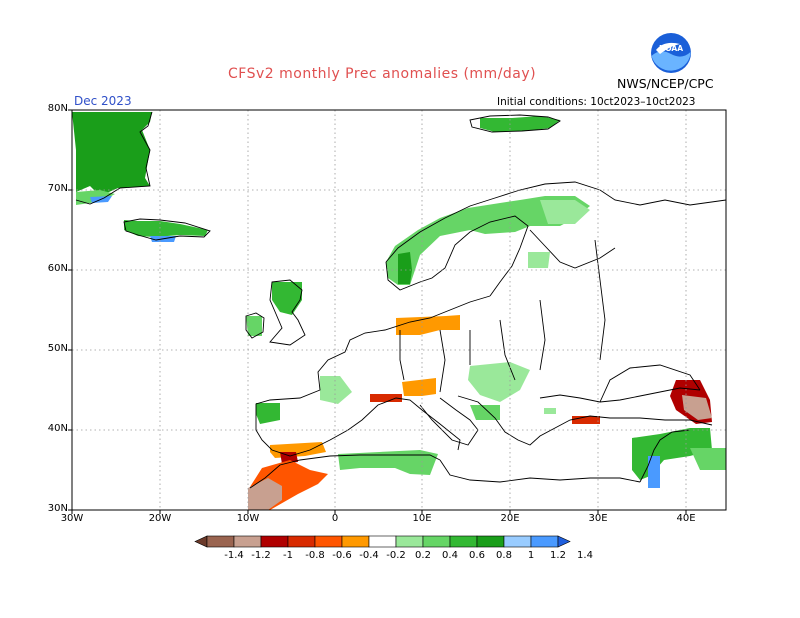 This screenshot has width=800, height=618. Describe the element at coordinates (598, 518) in the screenshot. I see `lon-label: 30E` at that location.